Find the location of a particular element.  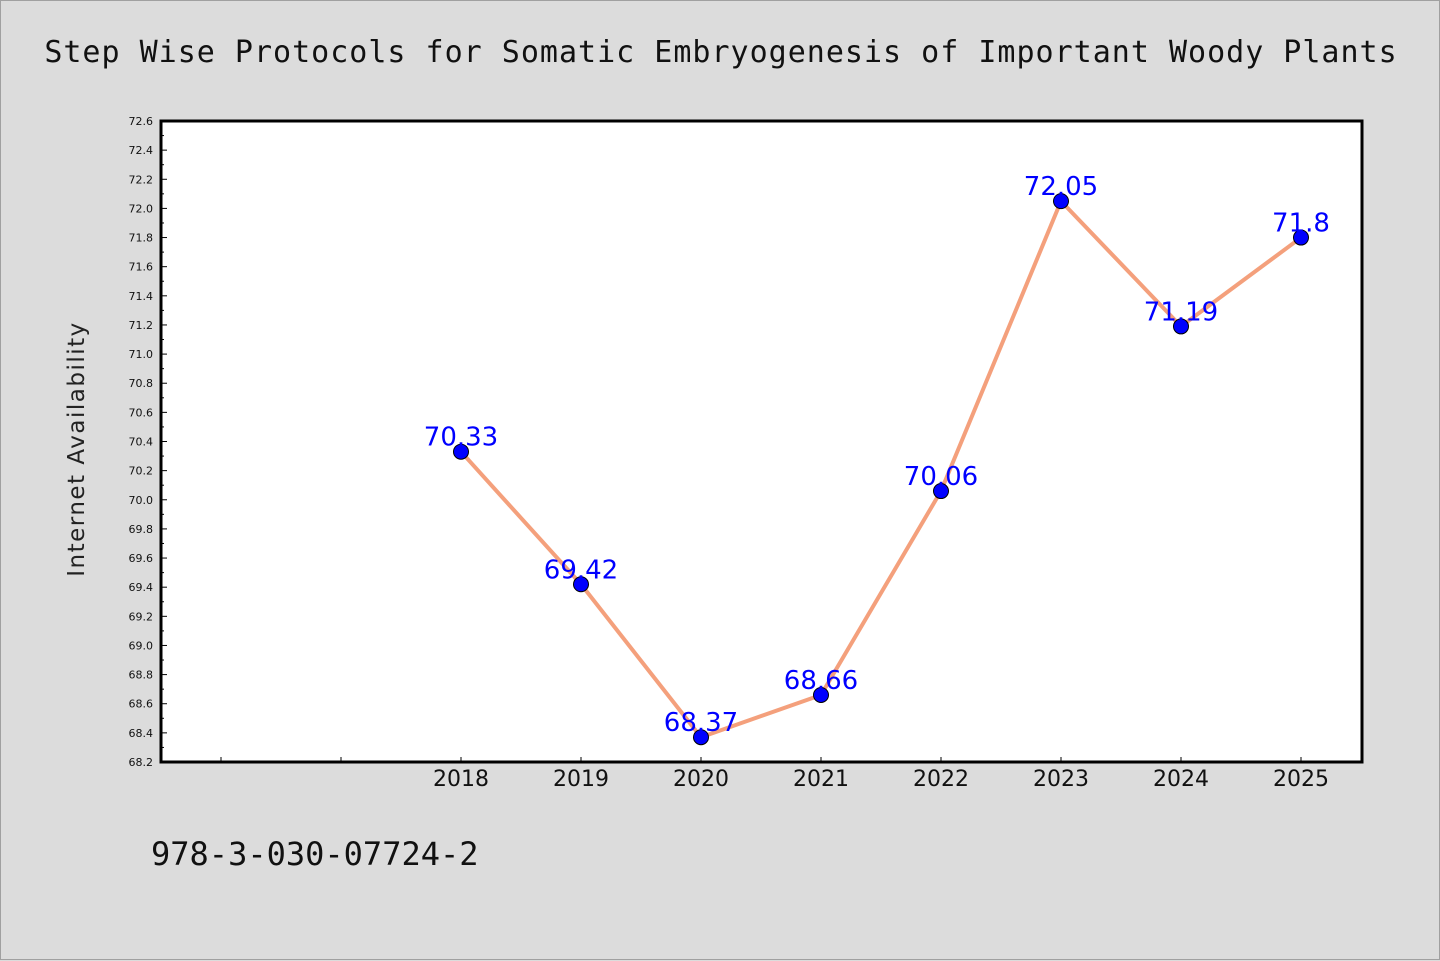

y-tick-label: 68.6 is located at coordinates (141, 704).